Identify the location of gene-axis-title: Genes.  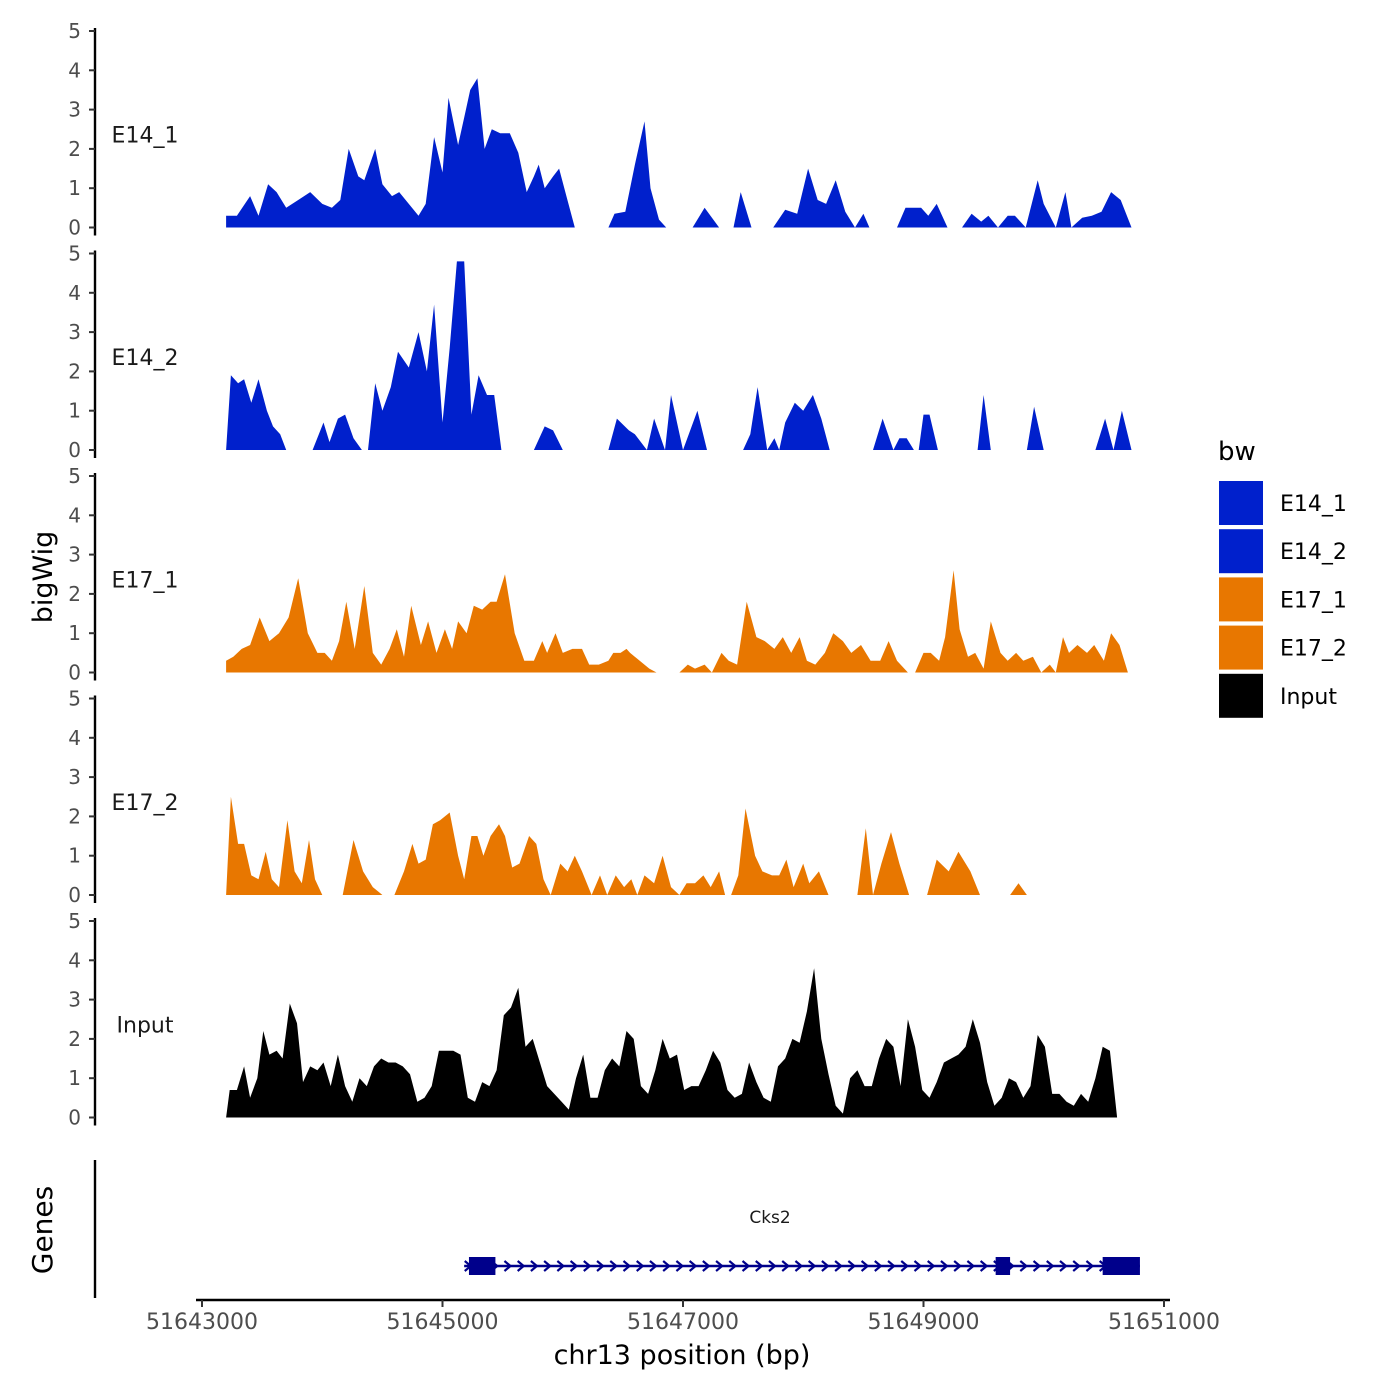
(42, 1230).